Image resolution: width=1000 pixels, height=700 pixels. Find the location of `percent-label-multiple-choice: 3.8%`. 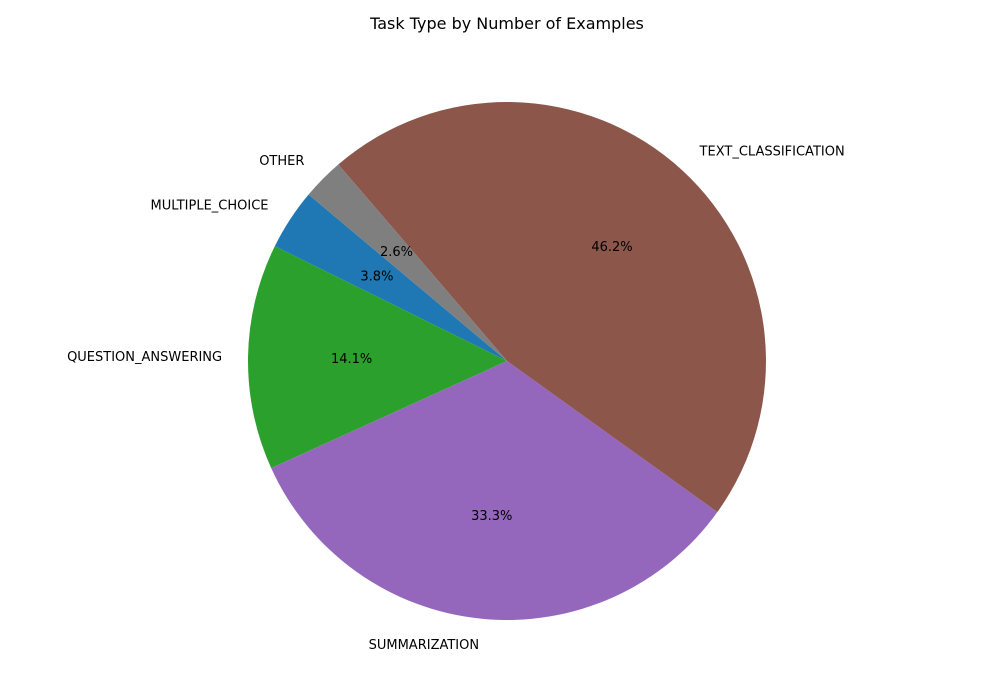

percent-label-multiple-choice: 3.8% is located at coordinates (376, 277).